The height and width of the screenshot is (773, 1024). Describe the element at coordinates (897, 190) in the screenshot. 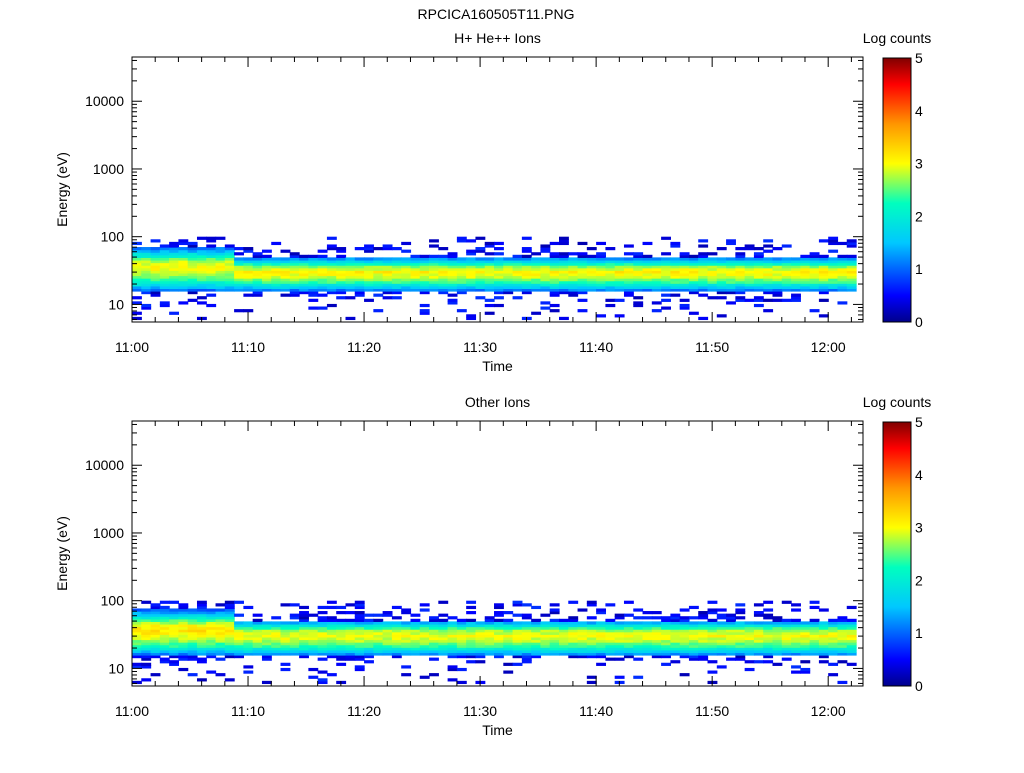

I see `colorbar` at that location.